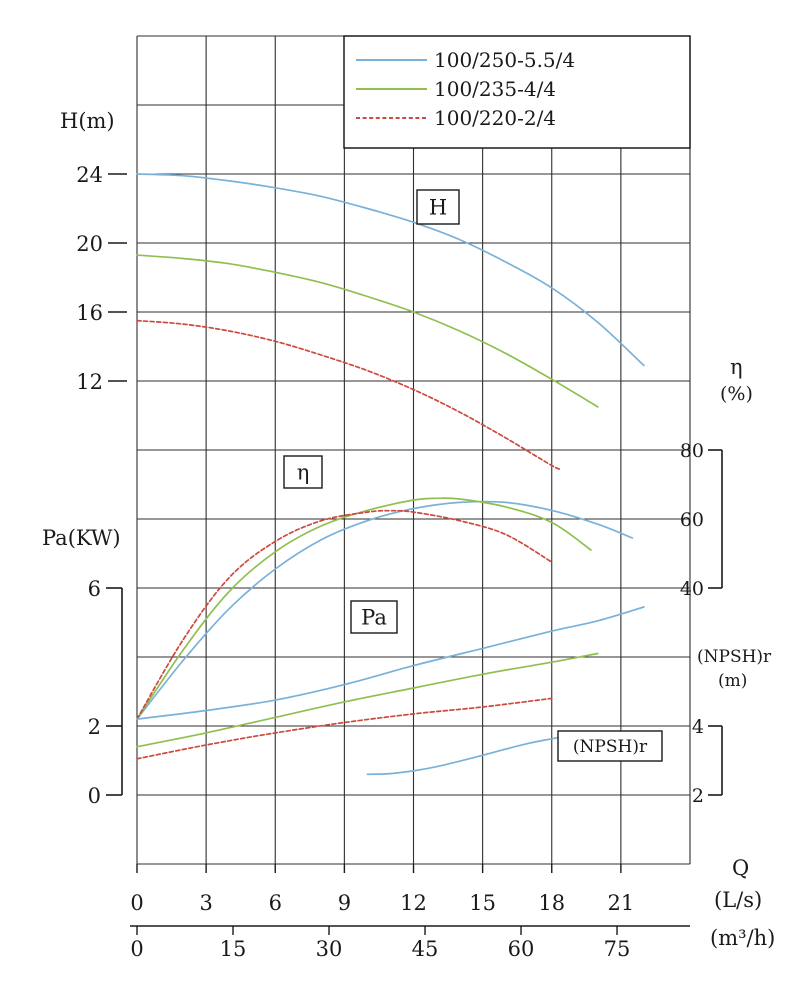 The height and width of the screenshot is (1000, 812). I want to click on pa-curve-label: Pa, so click(374, 618).